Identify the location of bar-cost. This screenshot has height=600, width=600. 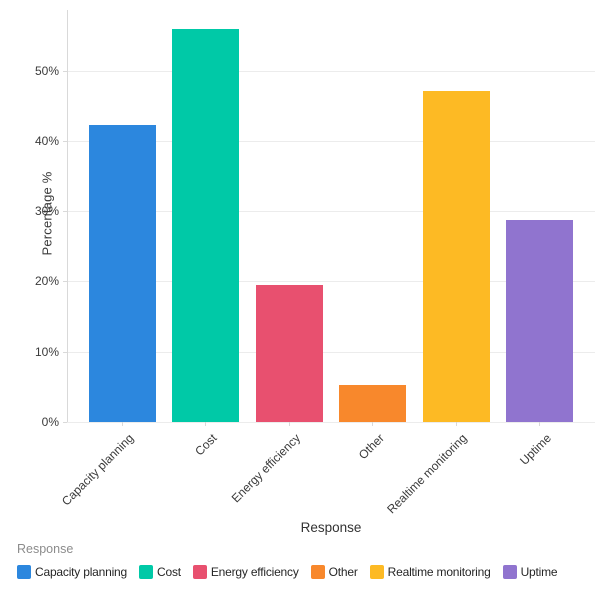
(206, 225).